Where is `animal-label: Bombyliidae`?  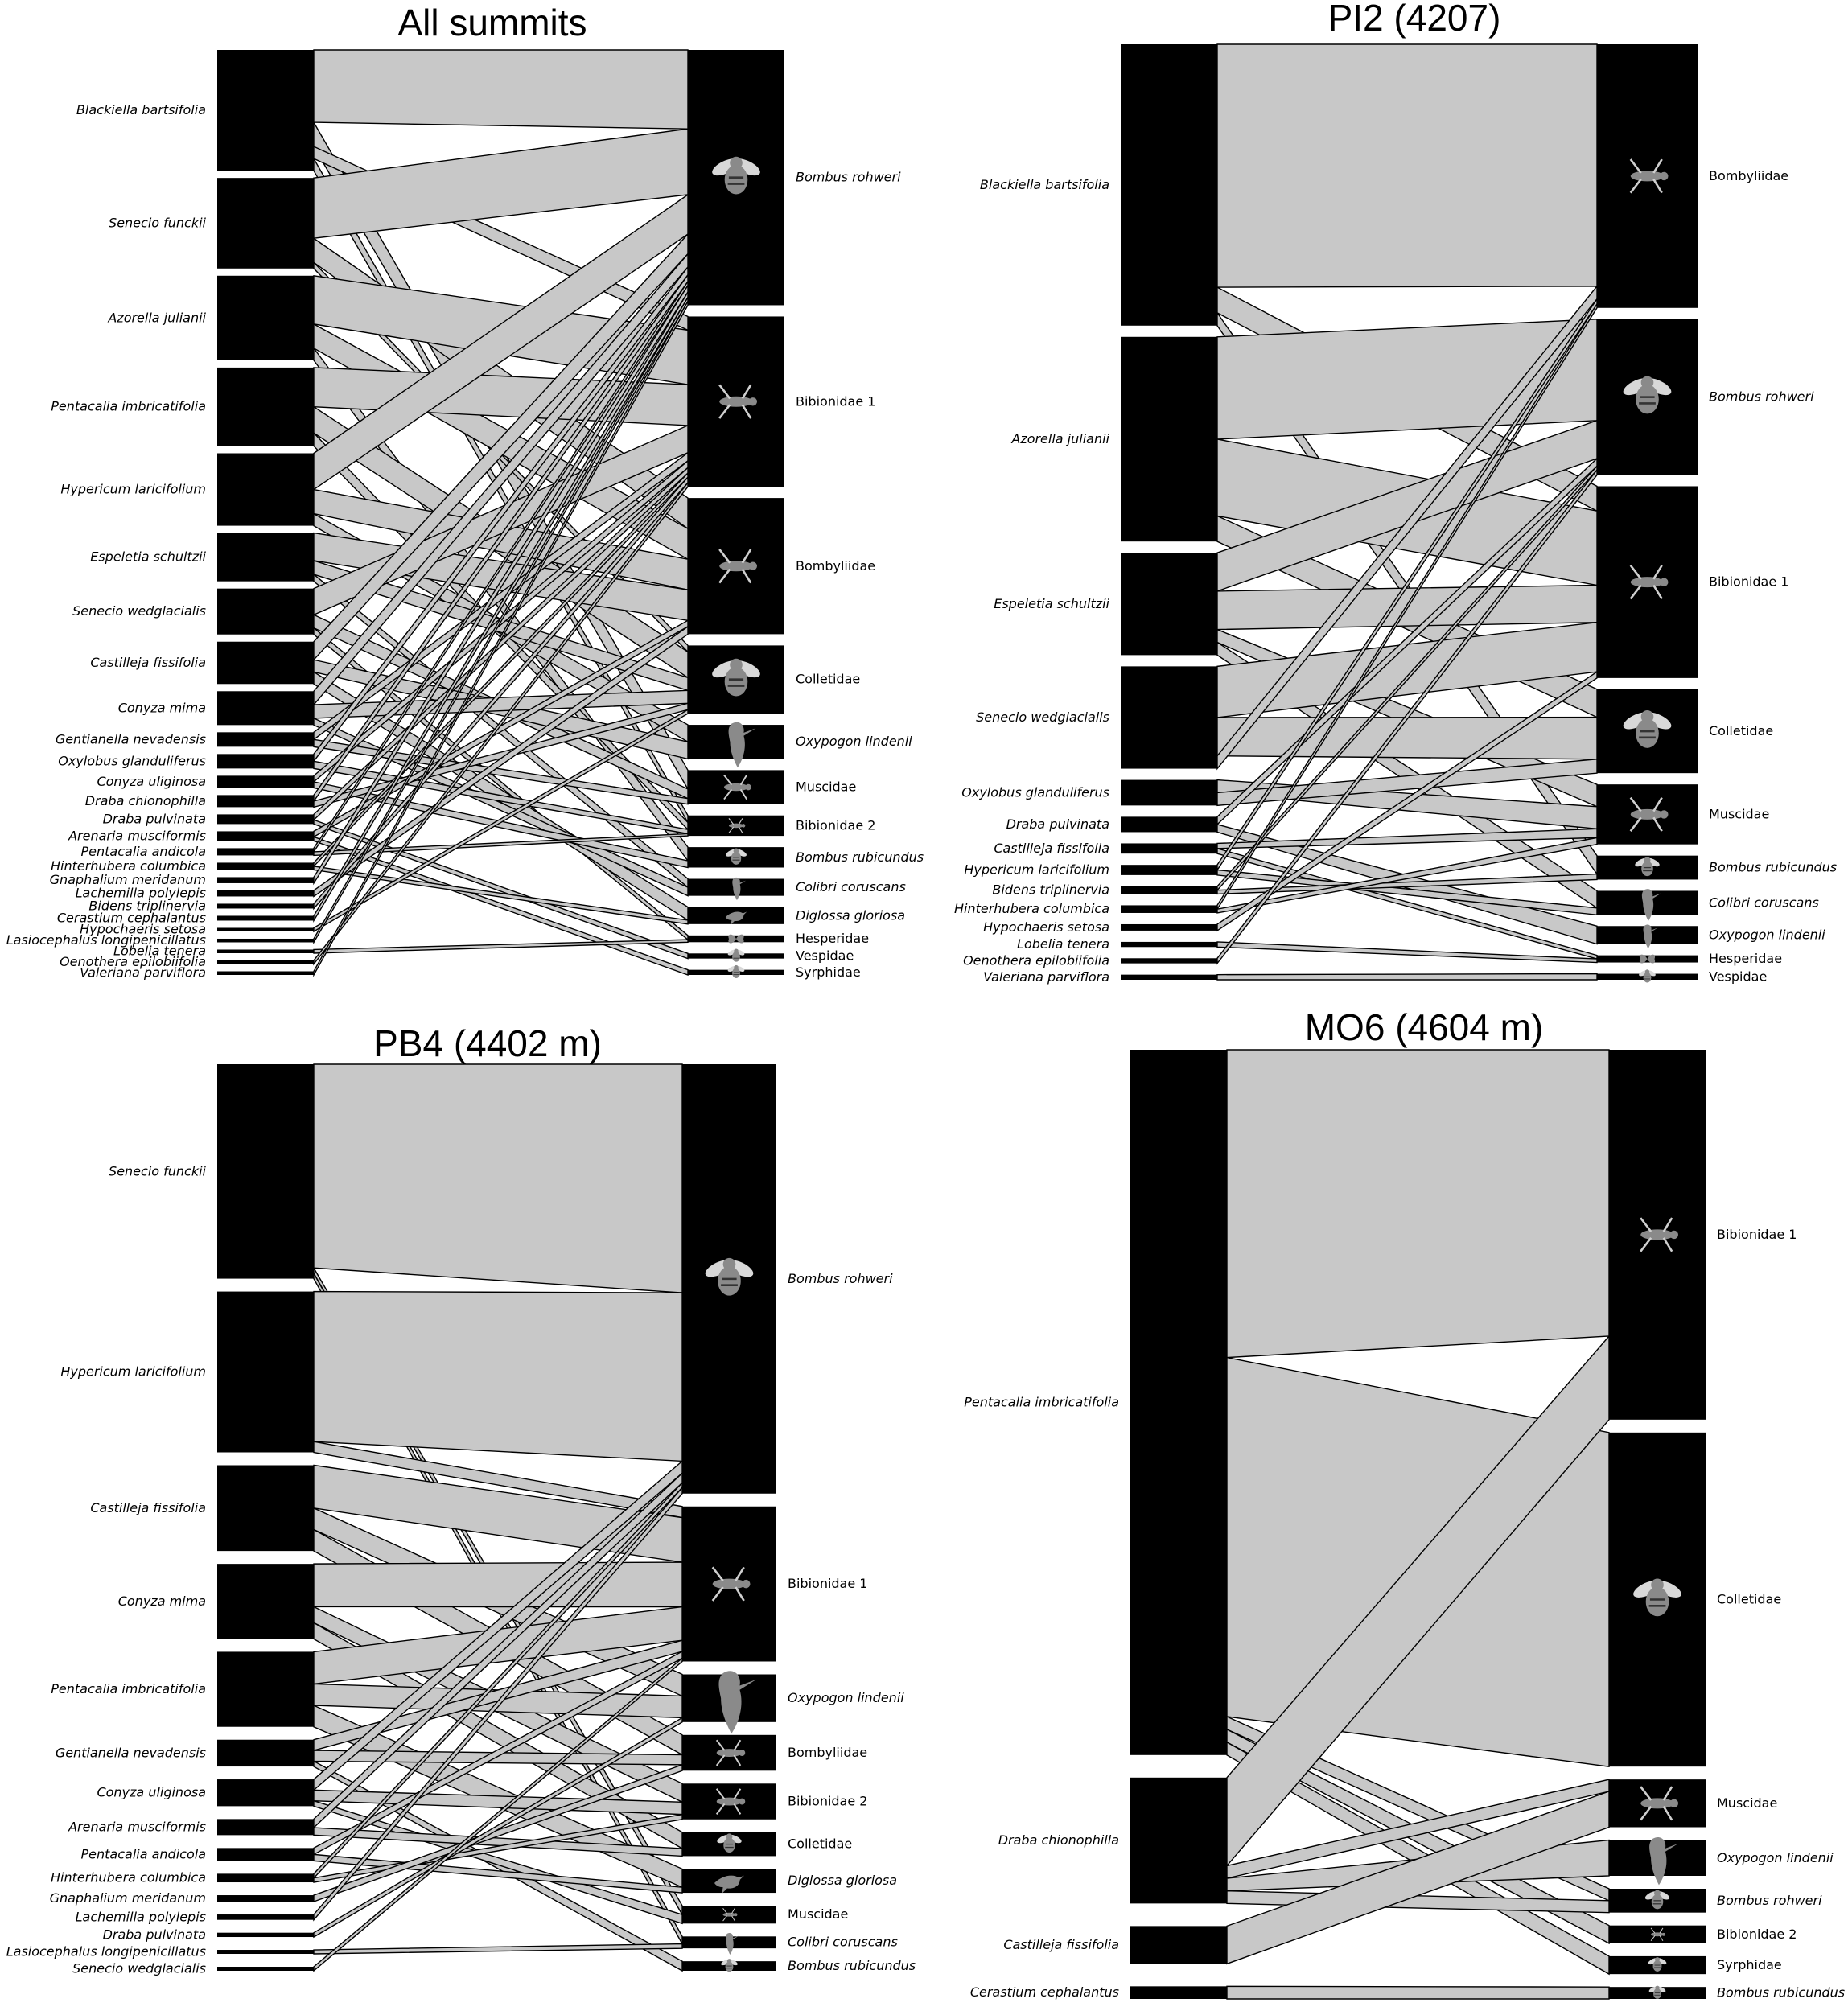 animal-label: Bombyliidae is located at coordinates (835, 566).